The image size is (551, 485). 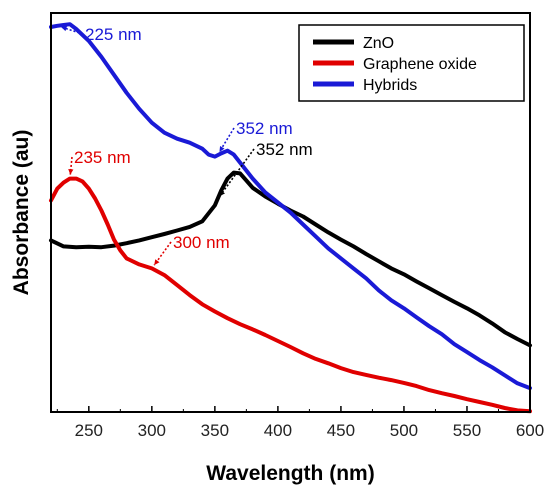 What do you see at coordinates (300, 423) in the screenshot?
I see `x-axis-ticks: 250 300 350 400 450 500 550 600` at bounding box center [300, 423].